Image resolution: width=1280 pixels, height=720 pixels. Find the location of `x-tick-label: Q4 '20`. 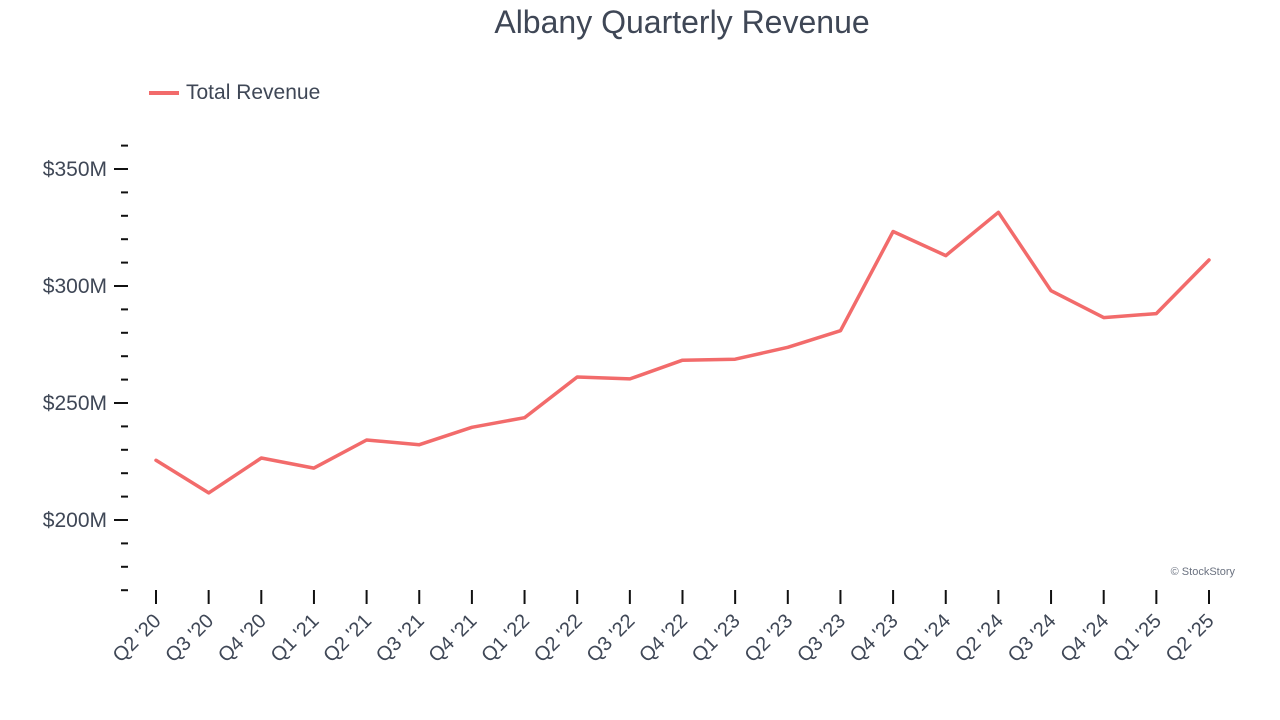

x-tick-label: Q4 '20 is located at coordinates (242, 638).